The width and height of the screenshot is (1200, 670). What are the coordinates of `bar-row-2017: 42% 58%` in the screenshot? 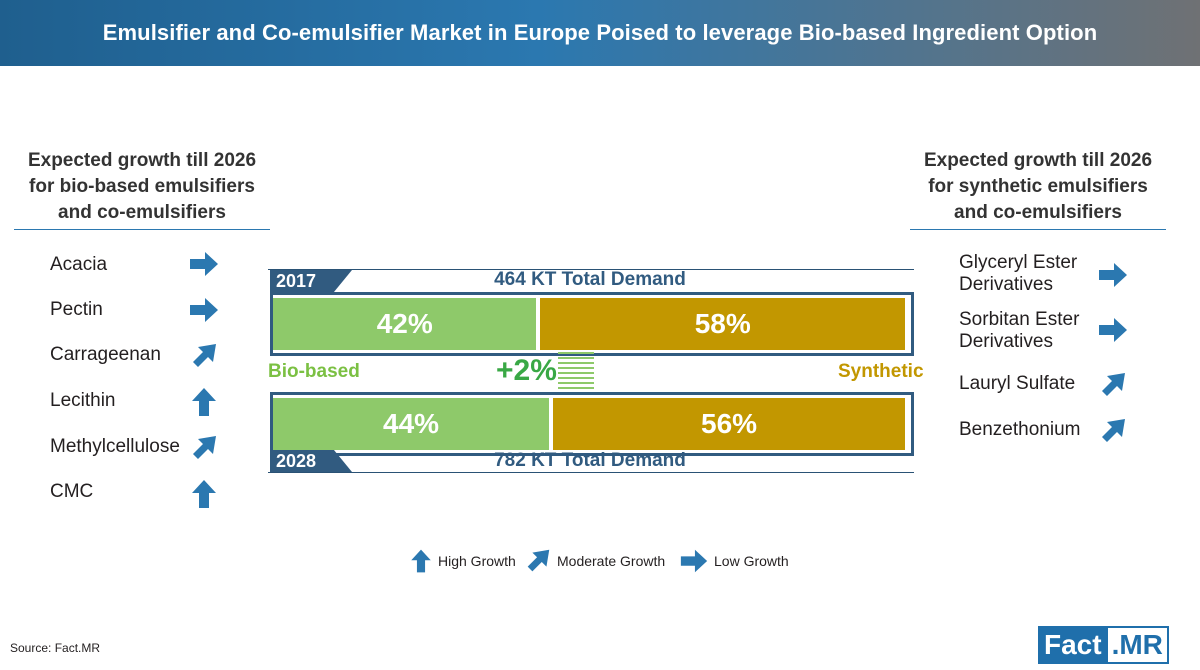 It's located at (592, 324).